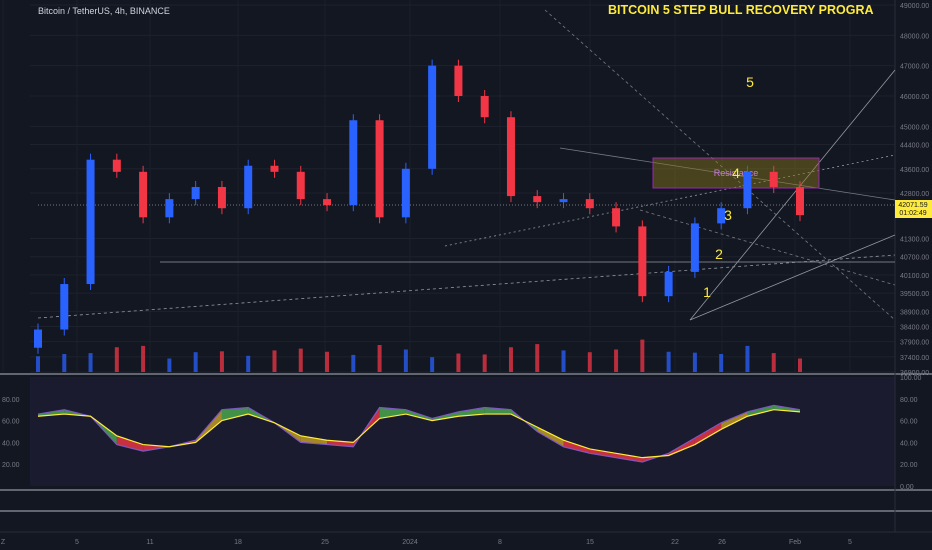  Describe the element at coordinates (914, 312) in the screenshot. I see `price-tick-label: 38900.00` at that location.